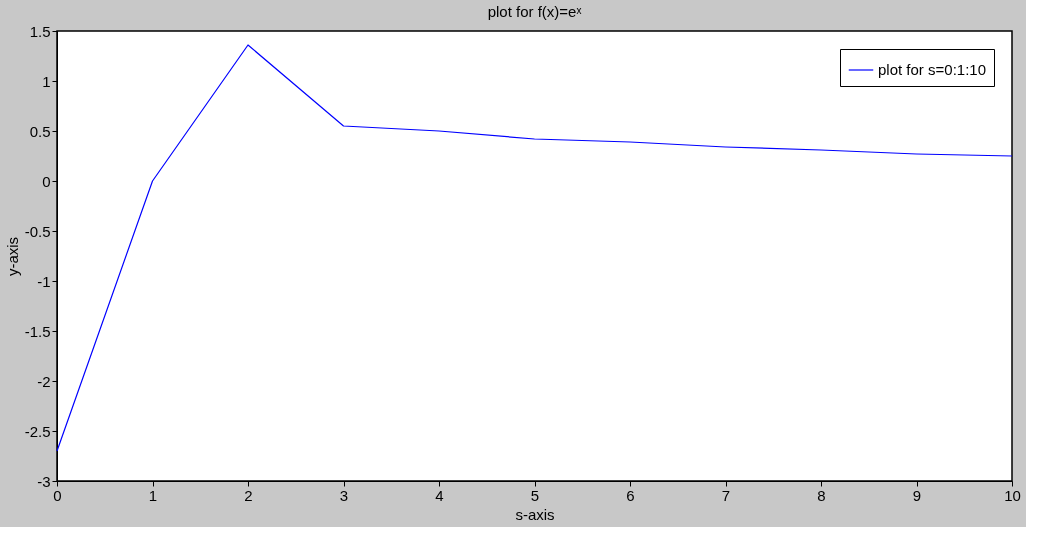 This screenshot has width=1040, height=543. What do you see at coordinates (37, 231) in the screenshot?
I see `y-tick-label: -0.5` at bounding box center [37, 231].